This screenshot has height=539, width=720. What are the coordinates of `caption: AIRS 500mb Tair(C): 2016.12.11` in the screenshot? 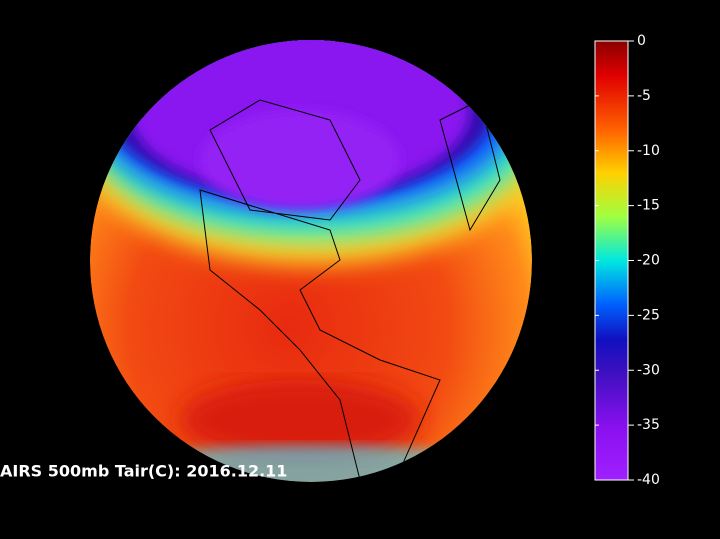 It's located at (143, 471).